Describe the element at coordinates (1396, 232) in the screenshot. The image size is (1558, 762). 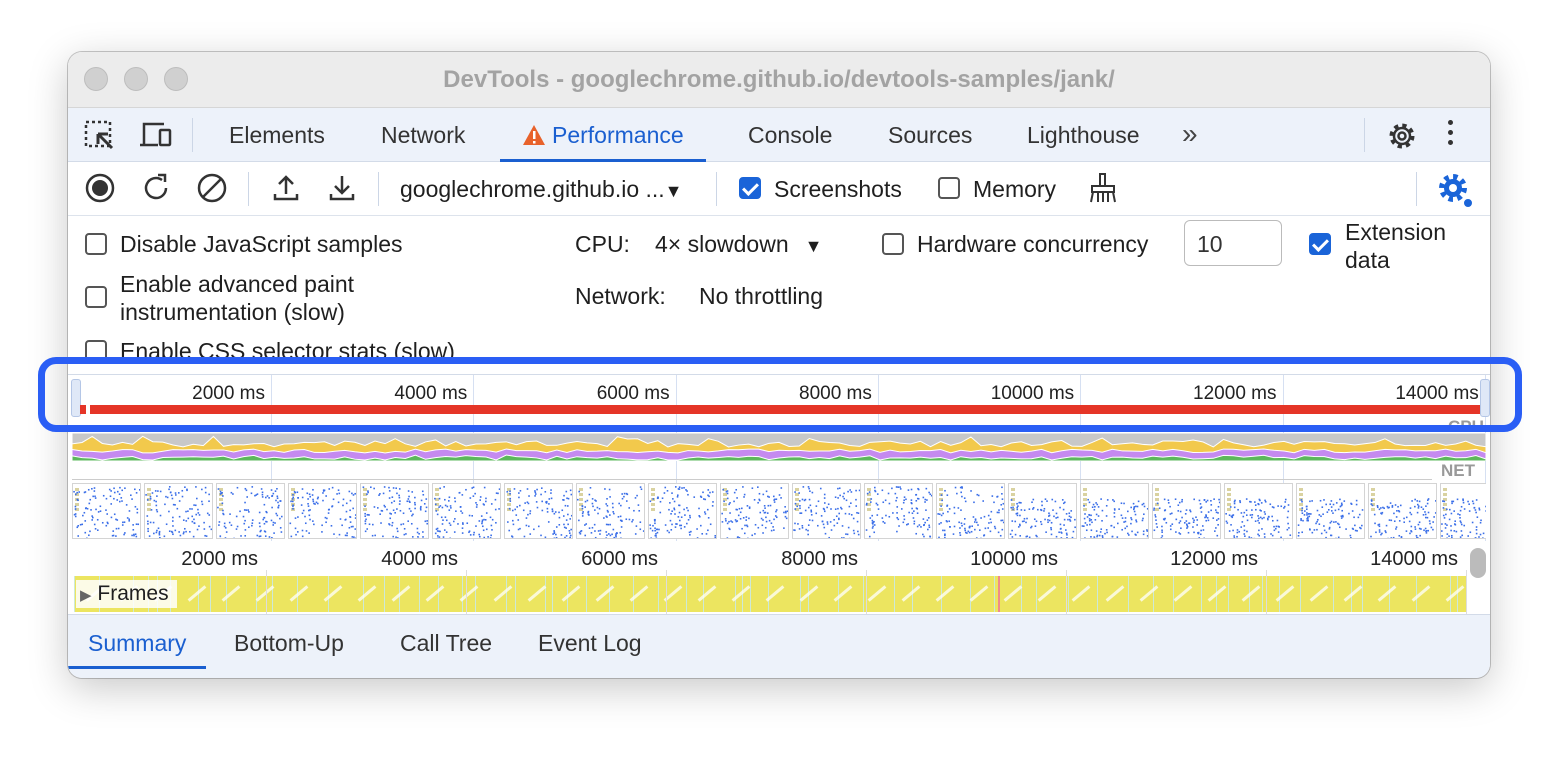
I see `extension-data-label-line1: Extension` at that location.